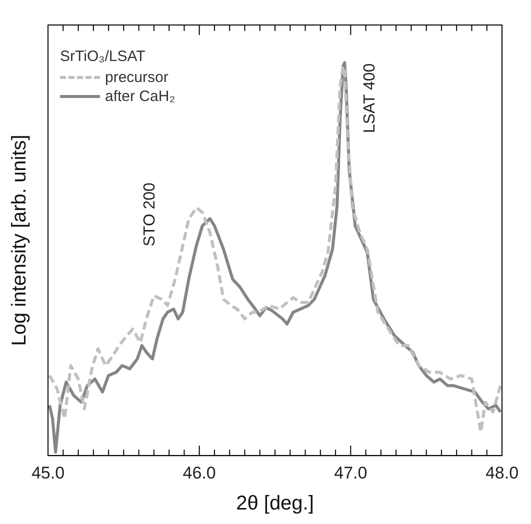 Image resolution: width=531 pixels, height=524 pixels. What do you see at coordinates (140, 96) in the screenshot?
I see `legend-label: after CaH₂` at bounding box center [140, 96].